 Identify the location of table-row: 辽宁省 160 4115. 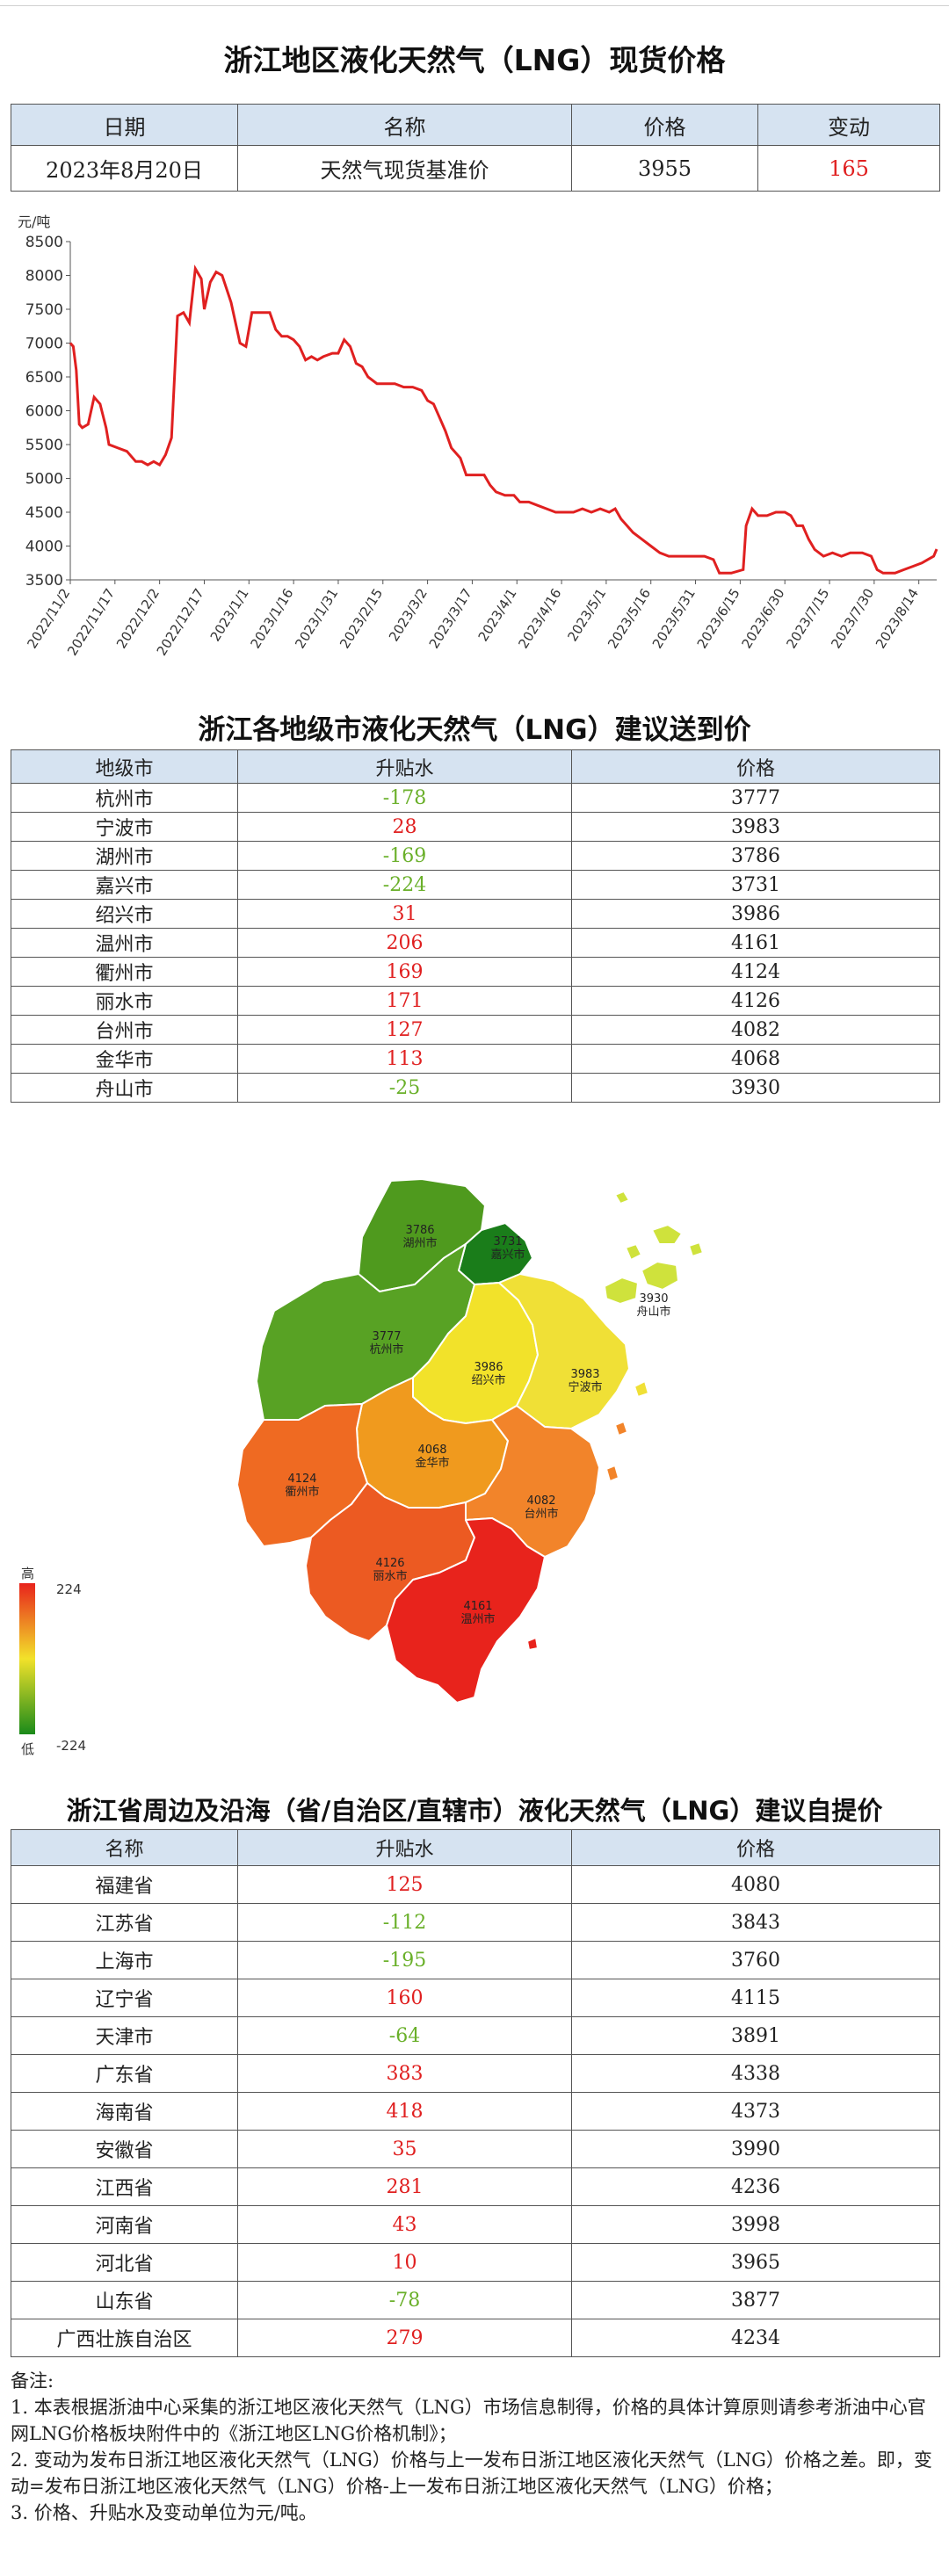
(475, 1998).